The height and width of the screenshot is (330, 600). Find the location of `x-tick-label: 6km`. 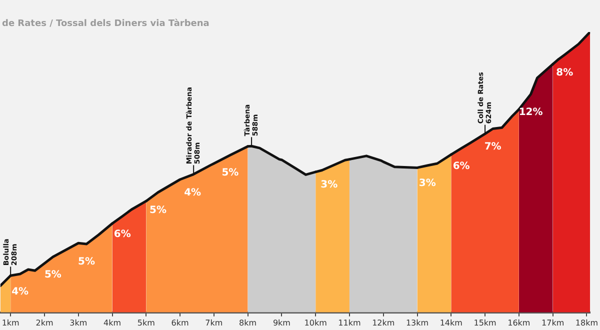

x-tick-label: 6km is located at coordinates (180, 323).